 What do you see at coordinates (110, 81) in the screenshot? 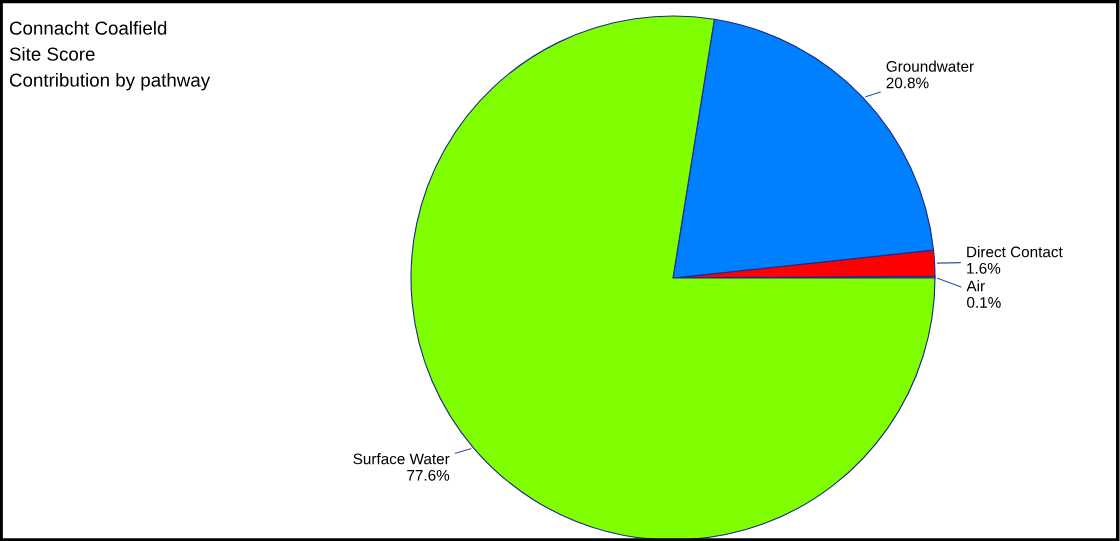
I see `text: Contribution by pathway` at bounding box center [110, 81].